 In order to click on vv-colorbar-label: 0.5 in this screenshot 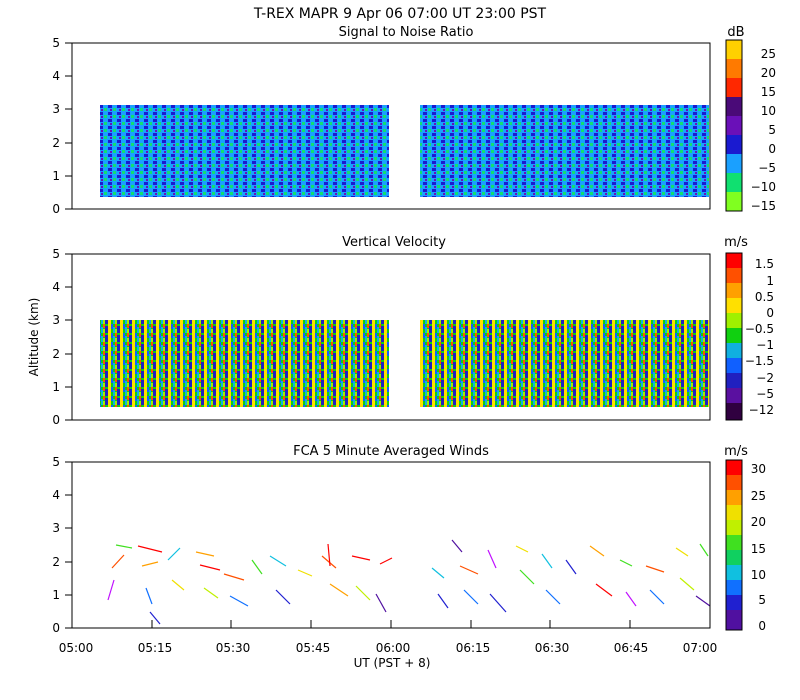, I will do `click(764, 297)`.